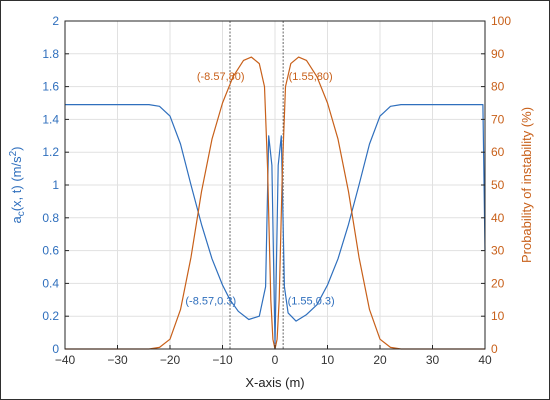  Describe the element at coordinates (498, 87) in the screenshot. I see `y-right-tick-label: 80` at that location.